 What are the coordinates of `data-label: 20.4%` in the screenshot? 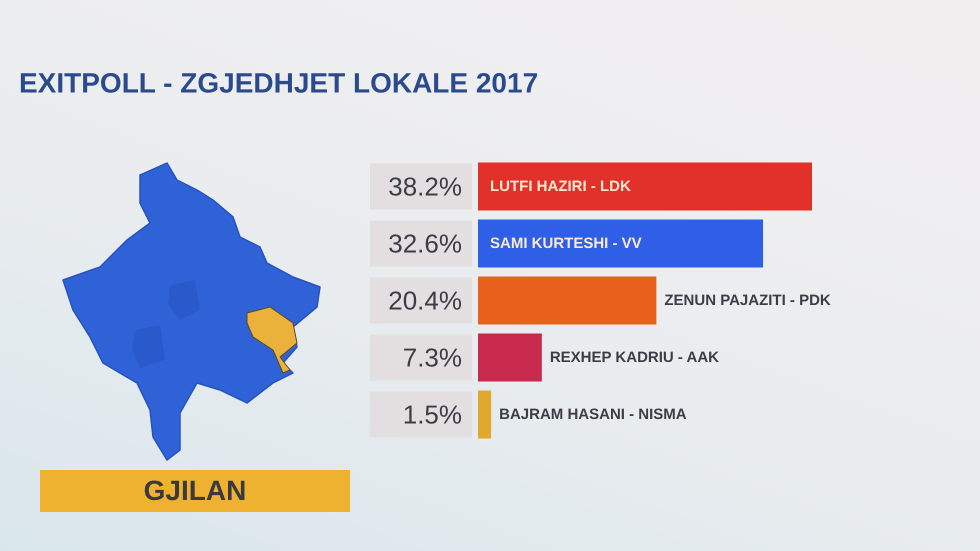 It's located at (425, 301).